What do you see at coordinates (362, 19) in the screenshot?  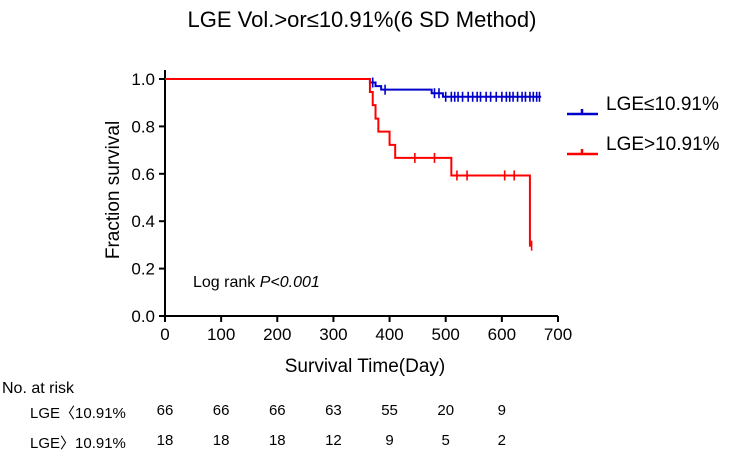 I see `chart-title: LGE Vol.>or≤10.91%(6 SD Method)` at bounding box center [362, 19].